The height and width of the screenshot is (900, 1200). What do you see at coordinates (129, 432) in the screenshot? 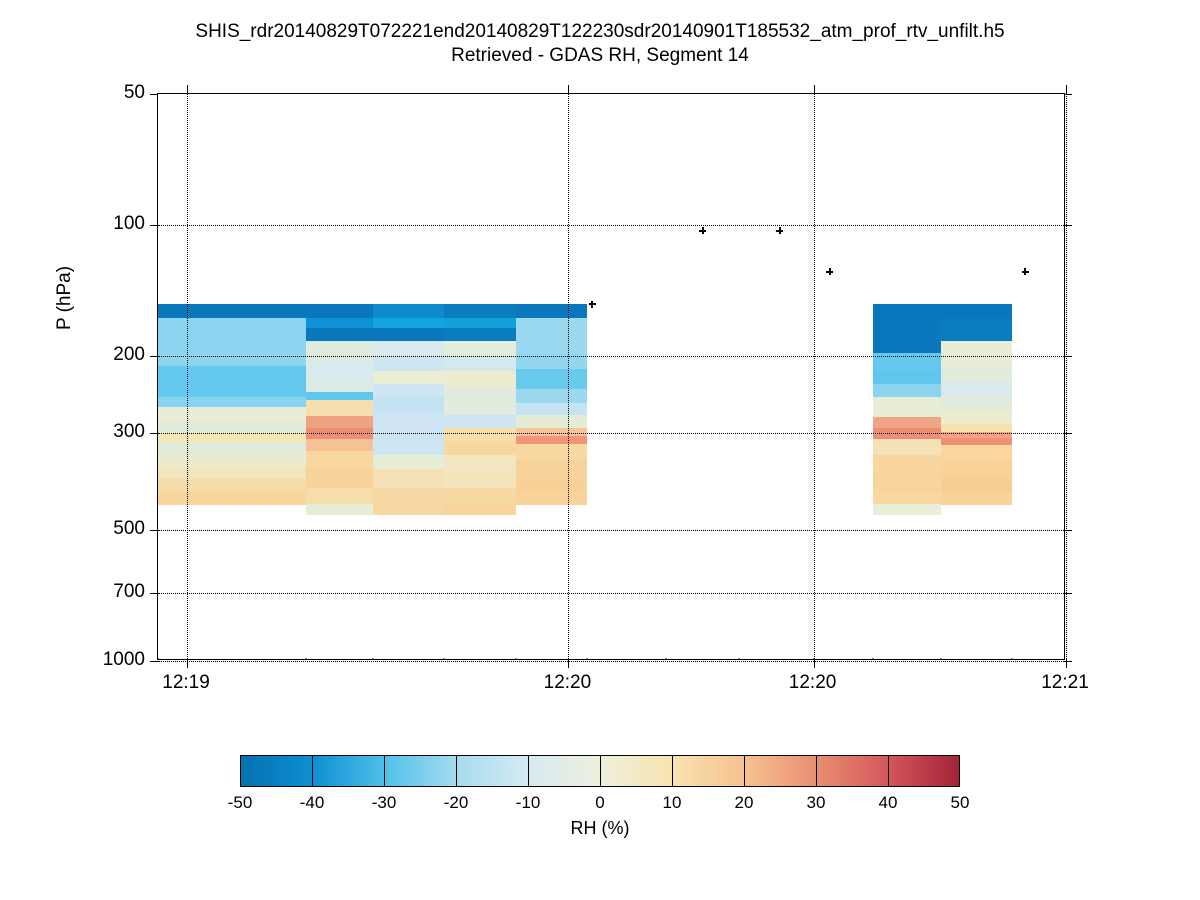
I see `y-axis-label: 300` at bounding box center [129, 432].